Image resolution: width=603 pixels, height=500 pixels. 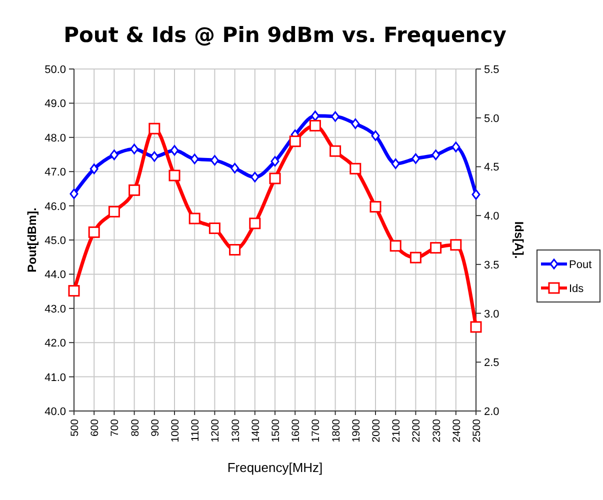 What do you see at coordinates (492, 363) in the screenshot?
I see `y2-tick-label: 2.5` at bounding box center [492, 363].